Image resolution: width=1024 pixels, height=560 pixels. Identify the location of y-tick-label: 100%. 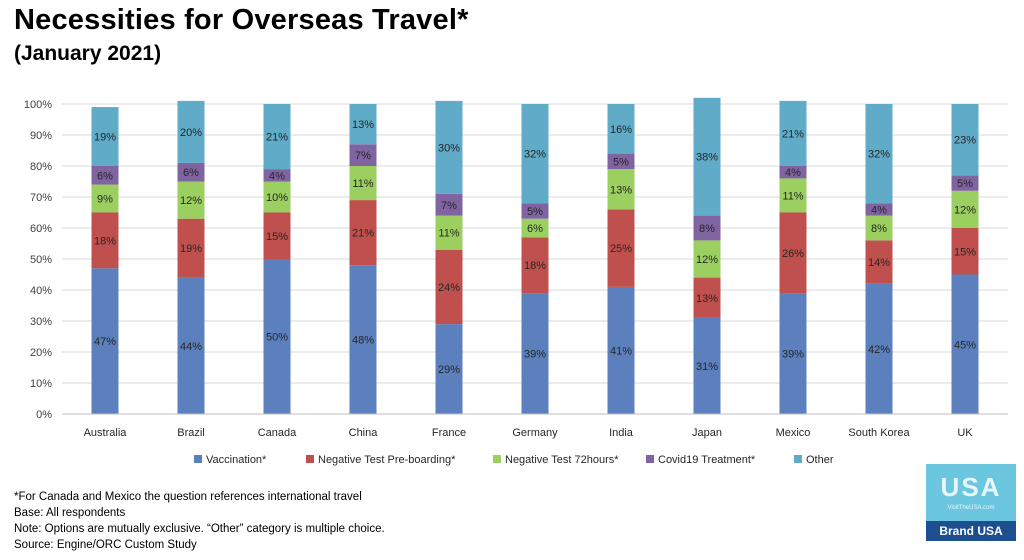
(38, 105).